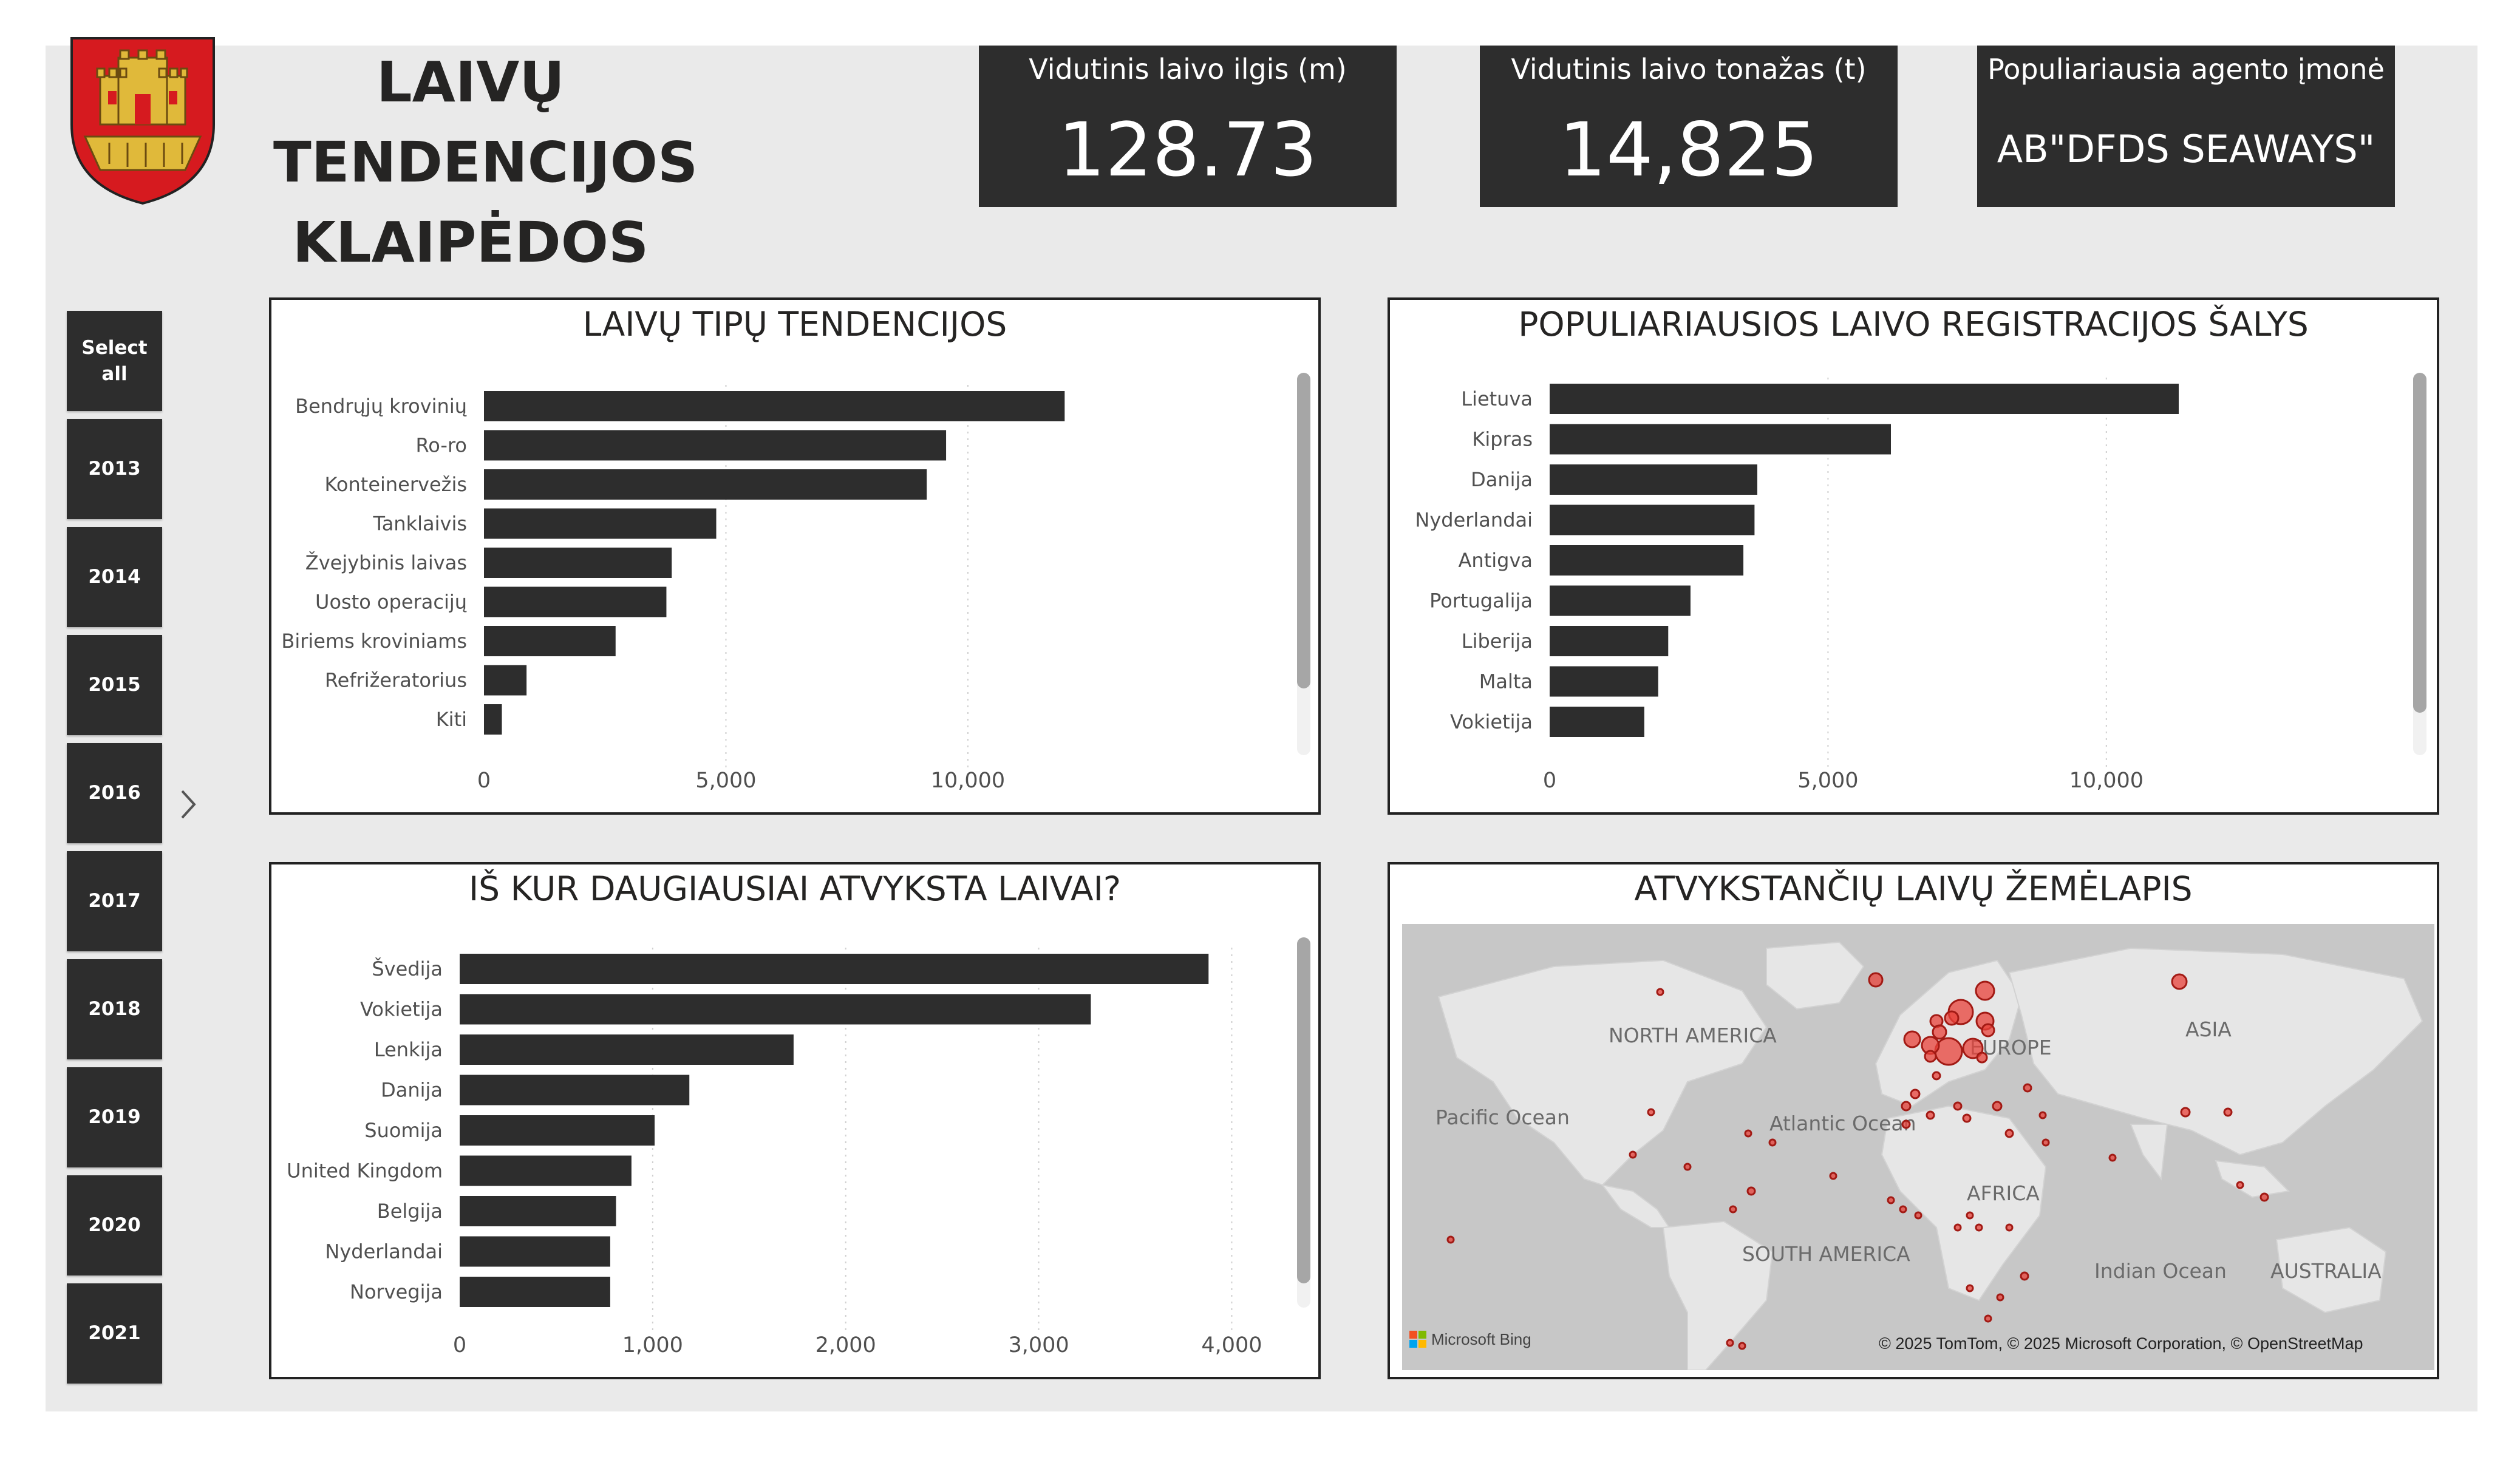 This screenshot has width=2520, height=1457. Describe the element at coordinates (114, 1117) in the screenshot. I see `slicer-year-2019: 2019` at that location.